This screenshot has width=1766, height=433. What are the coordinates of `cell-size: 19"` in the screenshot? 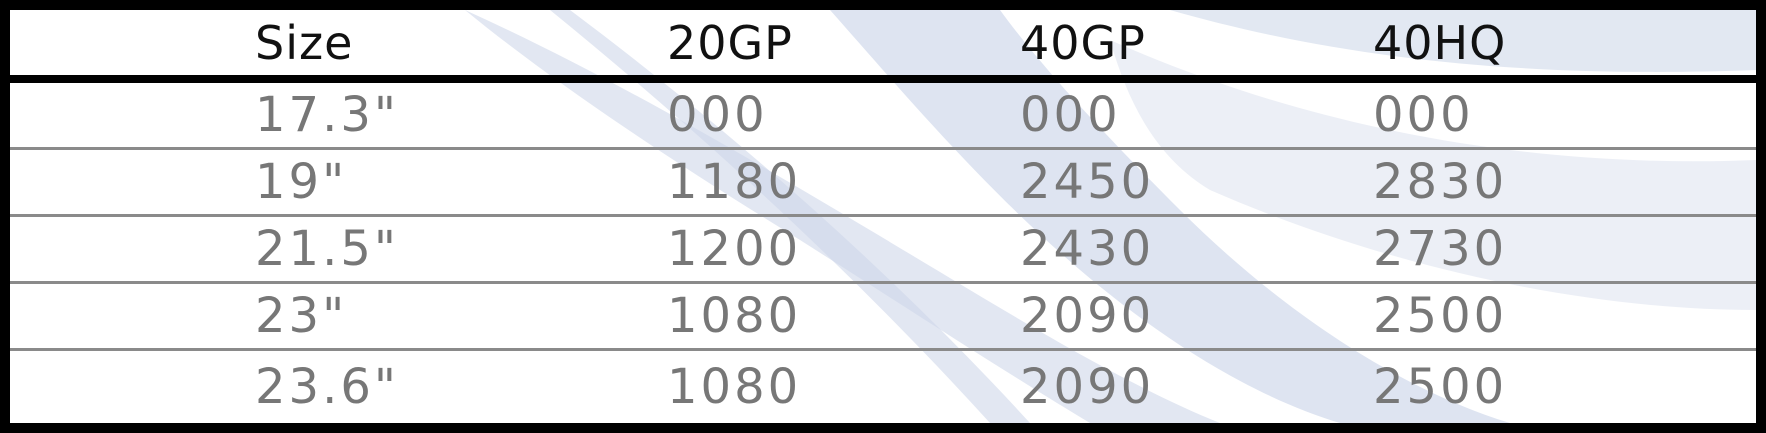 It's located at (301, 182).